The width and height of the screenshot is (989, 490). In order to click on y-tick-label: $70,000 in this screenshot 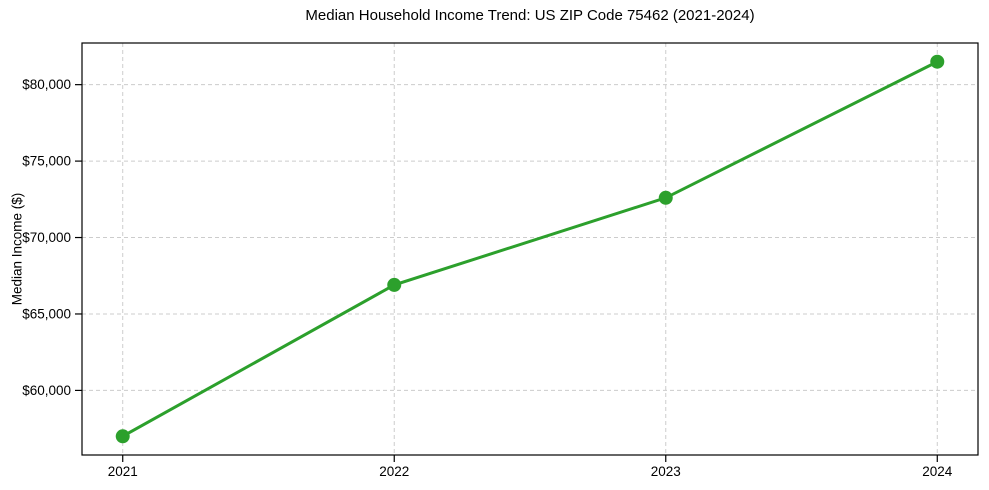, I will do `click(46, 237)`.